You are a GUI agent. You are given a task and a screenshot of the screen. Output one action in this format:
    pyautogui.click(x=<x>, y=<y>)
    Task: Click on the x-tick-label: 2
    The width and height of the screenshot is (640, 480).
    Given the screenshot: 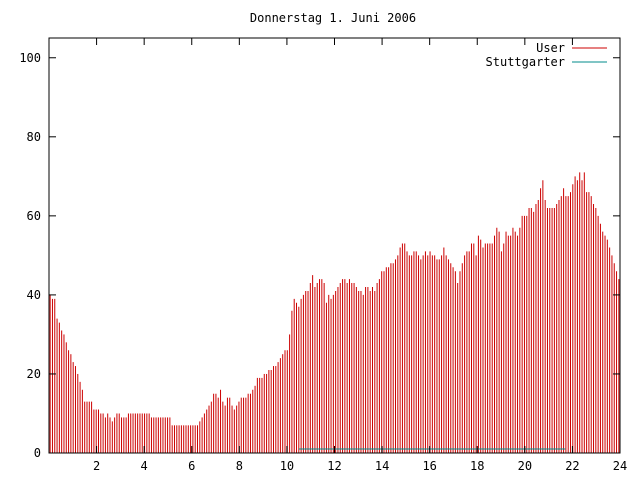 What is the action you would take?
    pyautogui.click(x=96, y=466)
    